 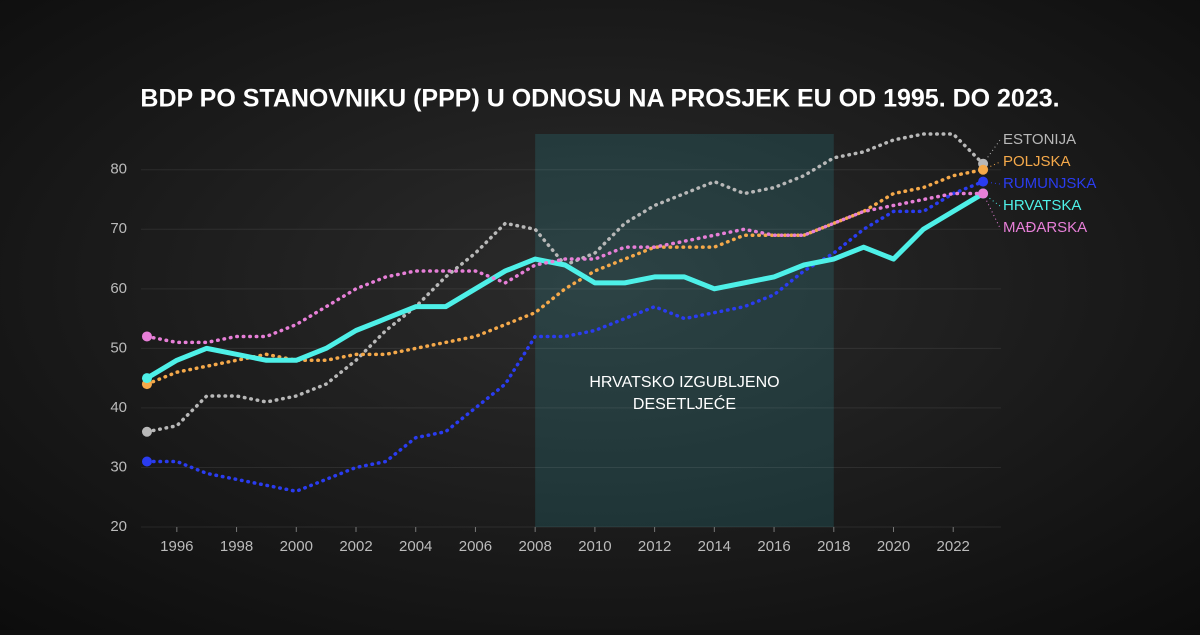 What do you see at coordinates (1037, 161) in the screenshot?
I see `legend-label: POLJSKA` at bounding box center [1037, 161].